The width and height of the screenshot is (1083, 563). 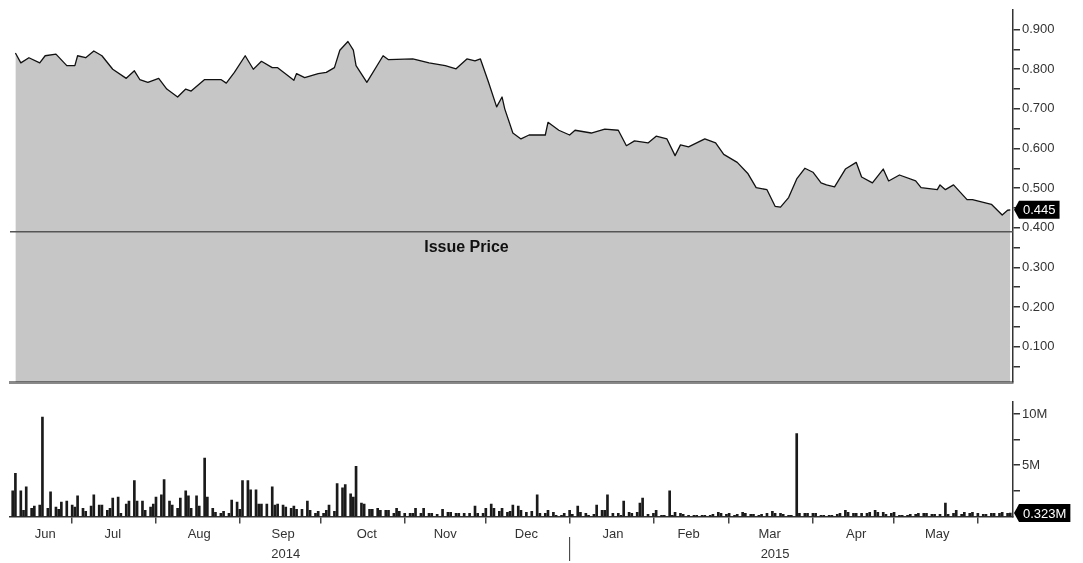 What do you see at coordinates (613, 533) in the screenshot?
I see `x-tick-label: Jan` at bounding box center [613, 533].